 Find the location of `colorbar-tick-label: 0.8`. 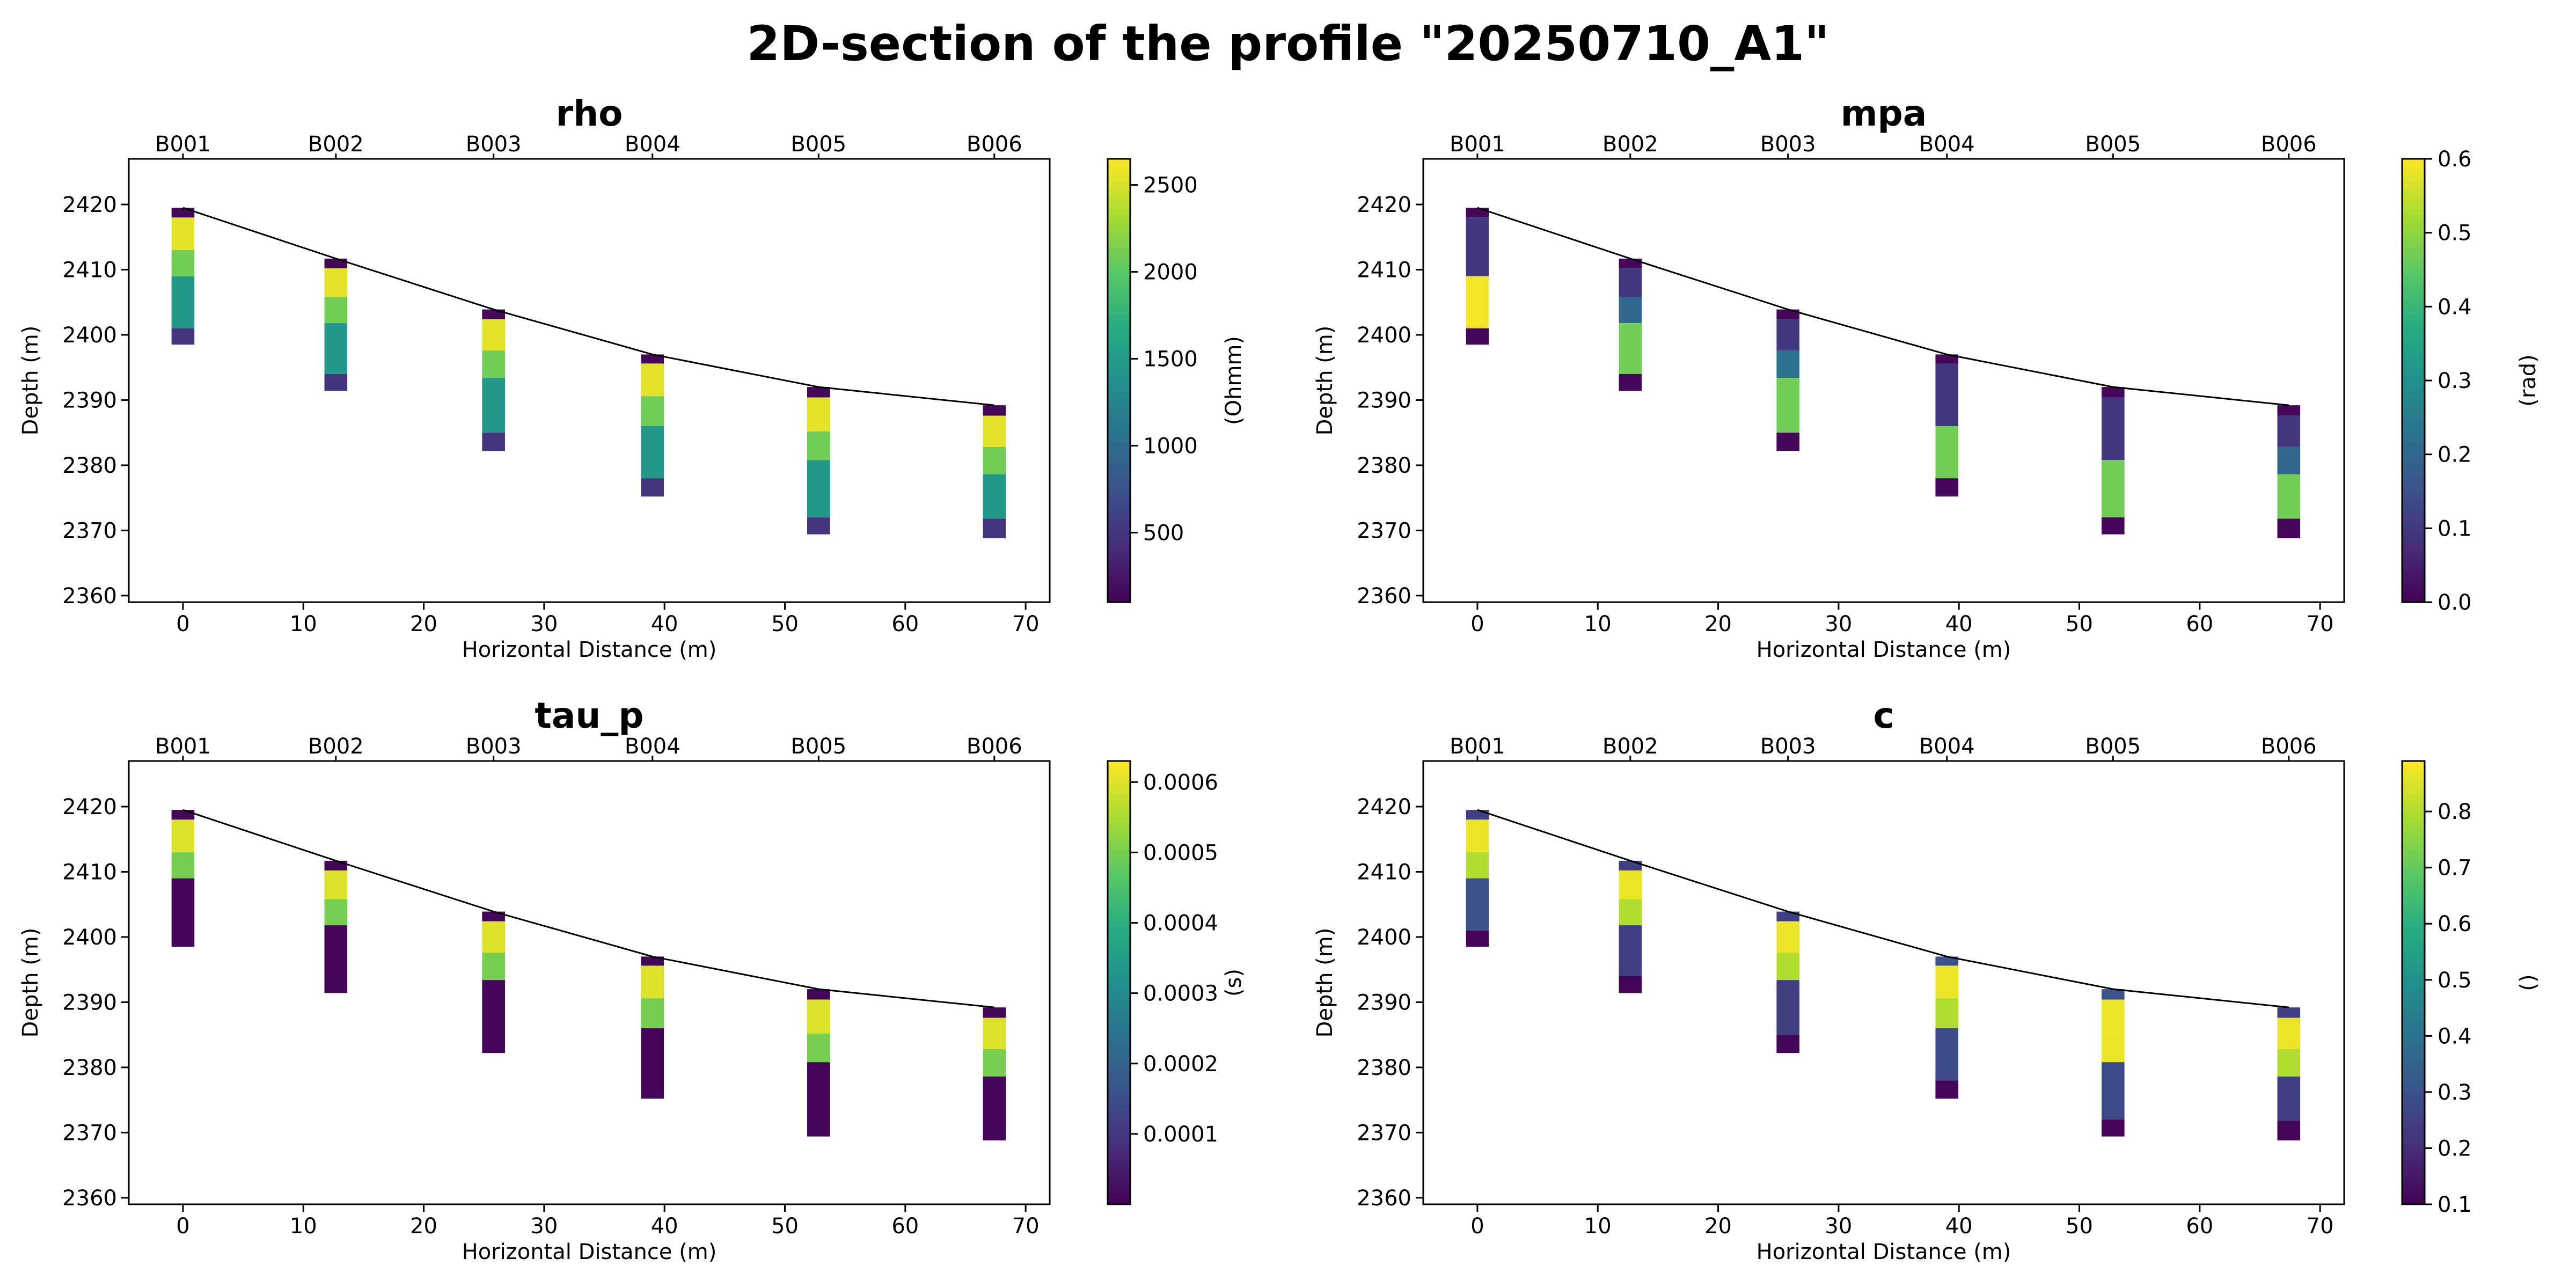

colorbar-tick-label: 0.8 is located at coordinates (2455, 812).